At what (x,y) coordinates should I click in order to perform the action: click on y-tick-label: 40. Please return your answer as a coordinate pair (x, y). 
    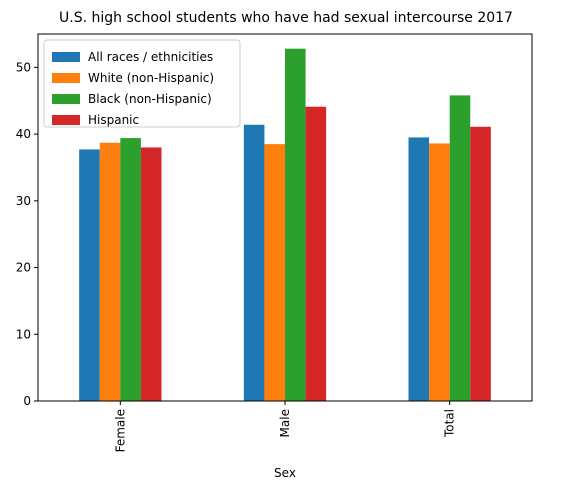
    Looking at the image, I should click on (23, 134).